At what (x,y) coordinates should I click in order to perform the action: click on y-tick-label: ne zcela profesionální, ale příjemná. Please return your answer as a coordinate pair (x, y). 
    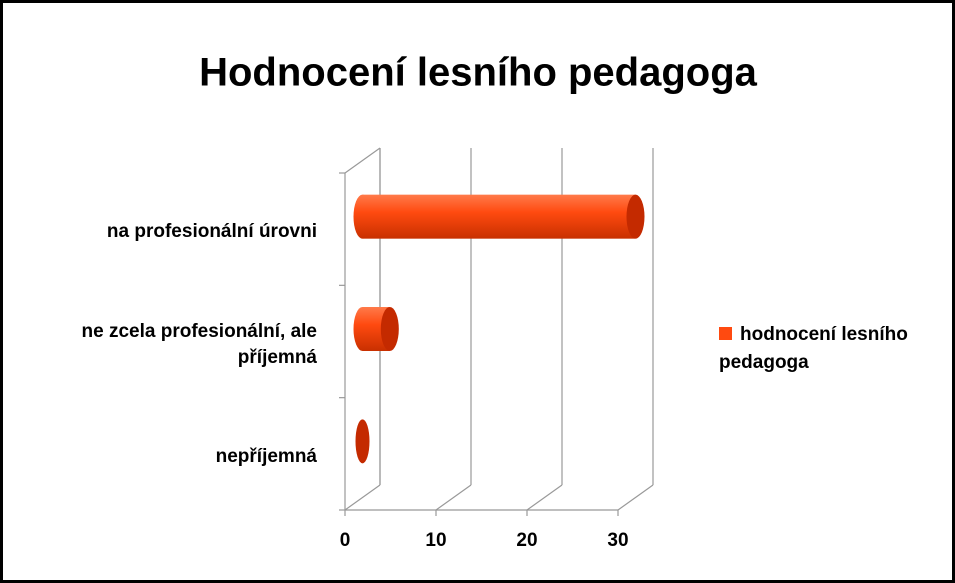
    Looking at the image, I should click on (199, 344).